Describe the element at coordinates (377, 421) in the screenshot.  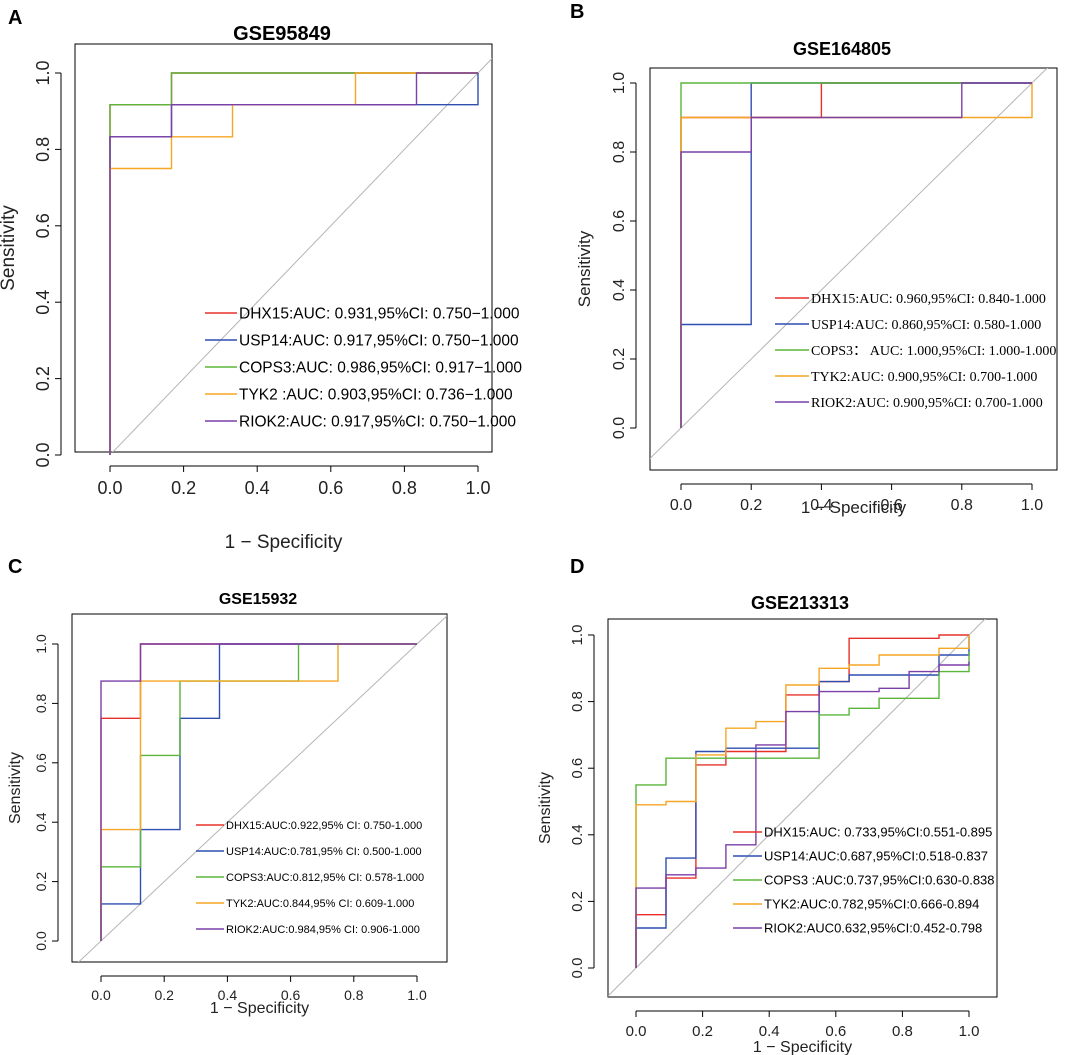
I see `legend-label-riok2: RIOK2:AUC: 0.917,95%CI: 0.750−1.000` at that location.